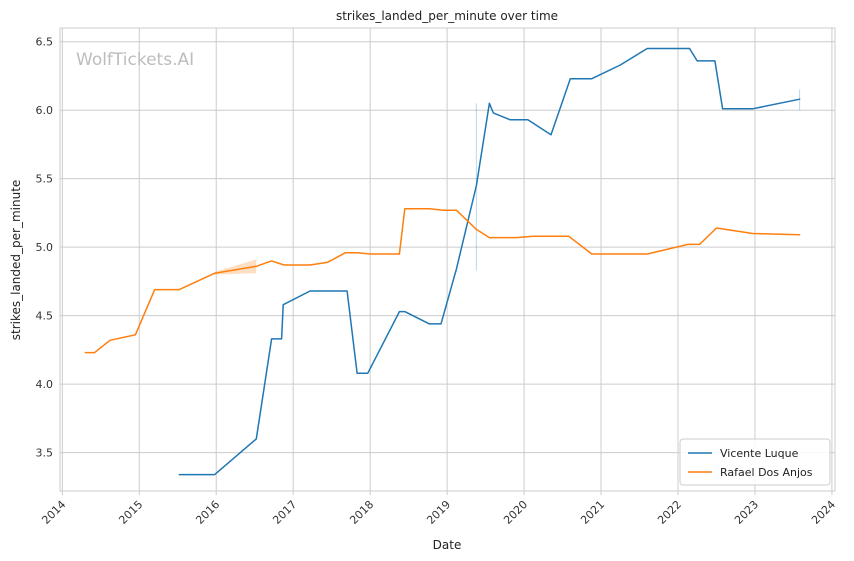 The image size is (854, 561). Describe the element at coordinates (45, 110) in the screenshot. I see `y-tick-label: 6.0` at that location.